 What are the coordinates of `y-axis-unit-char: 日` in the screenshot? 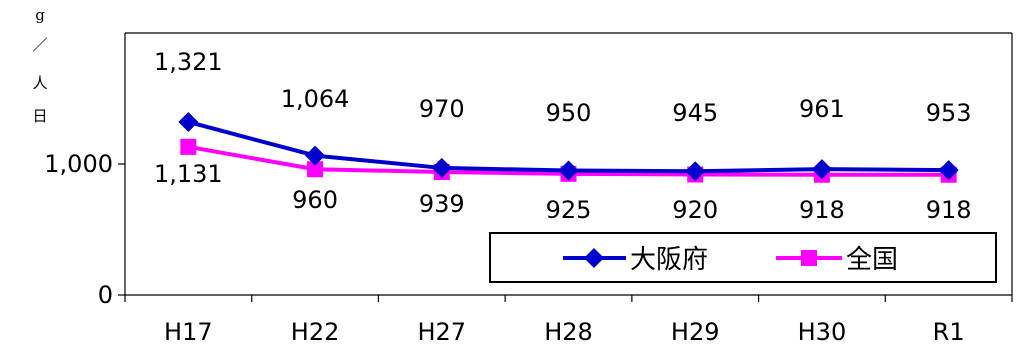 It's located at (39, 116).